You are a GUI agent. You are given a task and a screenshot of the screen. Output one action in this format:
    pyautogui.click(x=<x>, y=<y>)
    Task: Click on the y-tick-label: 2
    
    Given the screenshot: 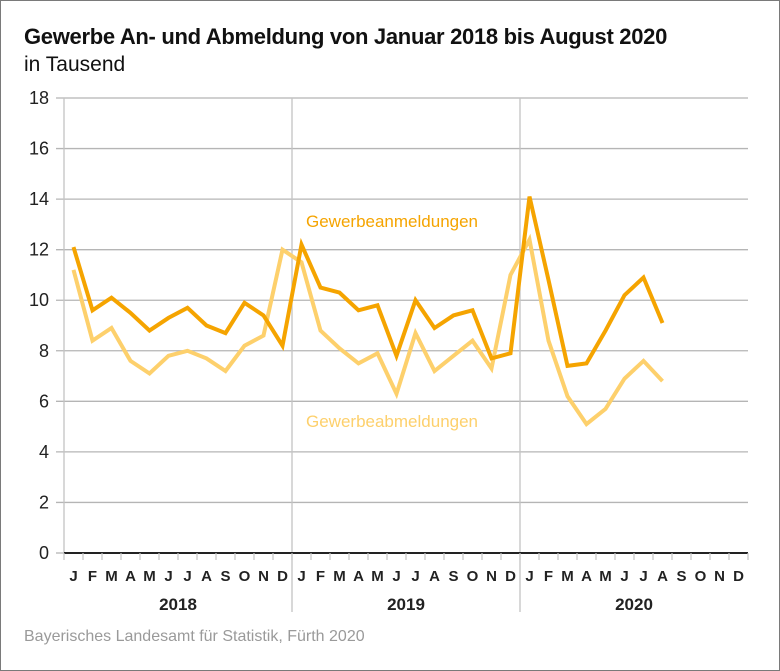 What is the action you would take?
    pyautogui.click(x=44, y=502)
    